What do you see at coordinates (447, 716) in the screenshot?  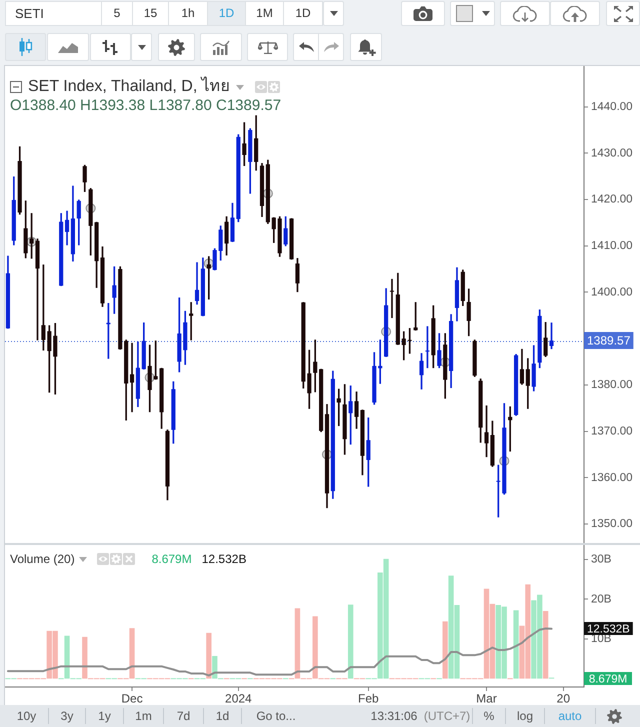 I see `text: (UTC+7)` at bounding box center [447, 716].